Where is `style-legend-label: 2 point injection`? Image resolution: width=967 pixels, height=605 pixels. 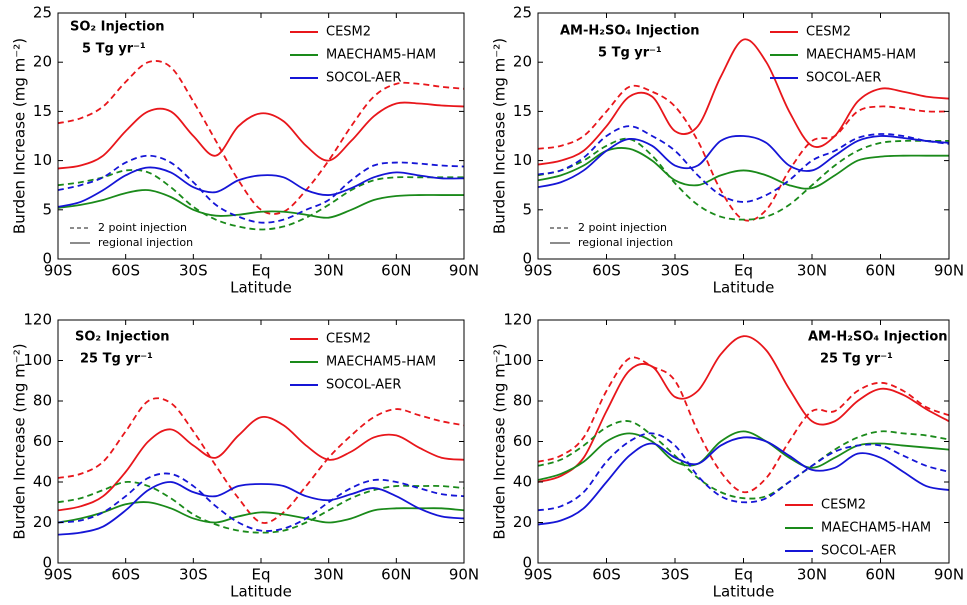
style-legend-label: 2 point injection is located at coordinates (622, 227).